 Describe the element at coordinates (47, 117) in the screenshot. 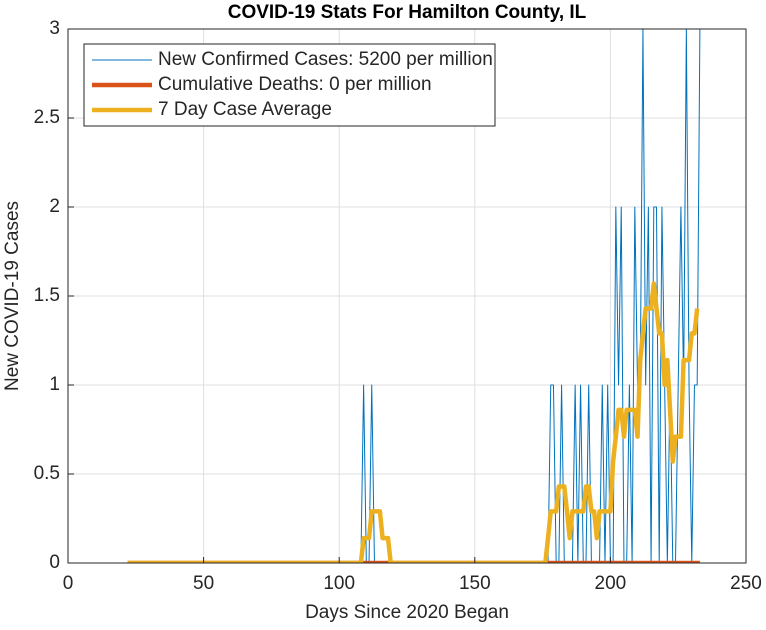

I see `y-tick-label: 2.5` at that location.